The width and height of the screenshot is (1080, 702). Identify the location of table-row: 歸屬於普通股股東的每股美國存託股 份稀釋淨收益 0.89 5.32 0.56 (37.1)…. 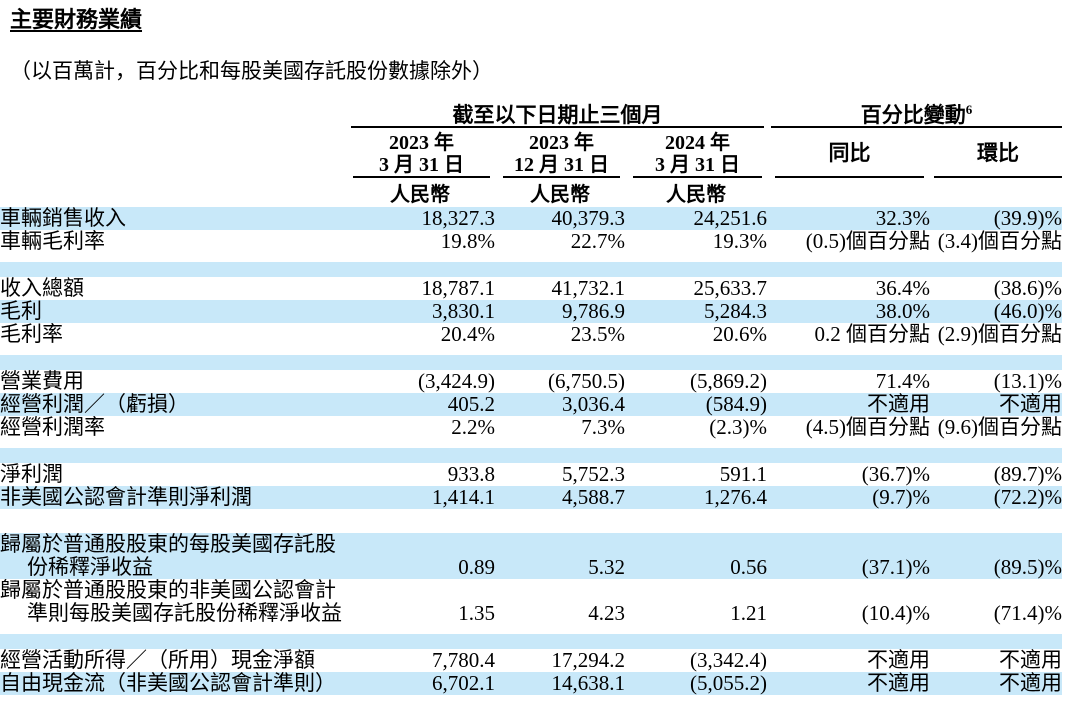
(531, 556).